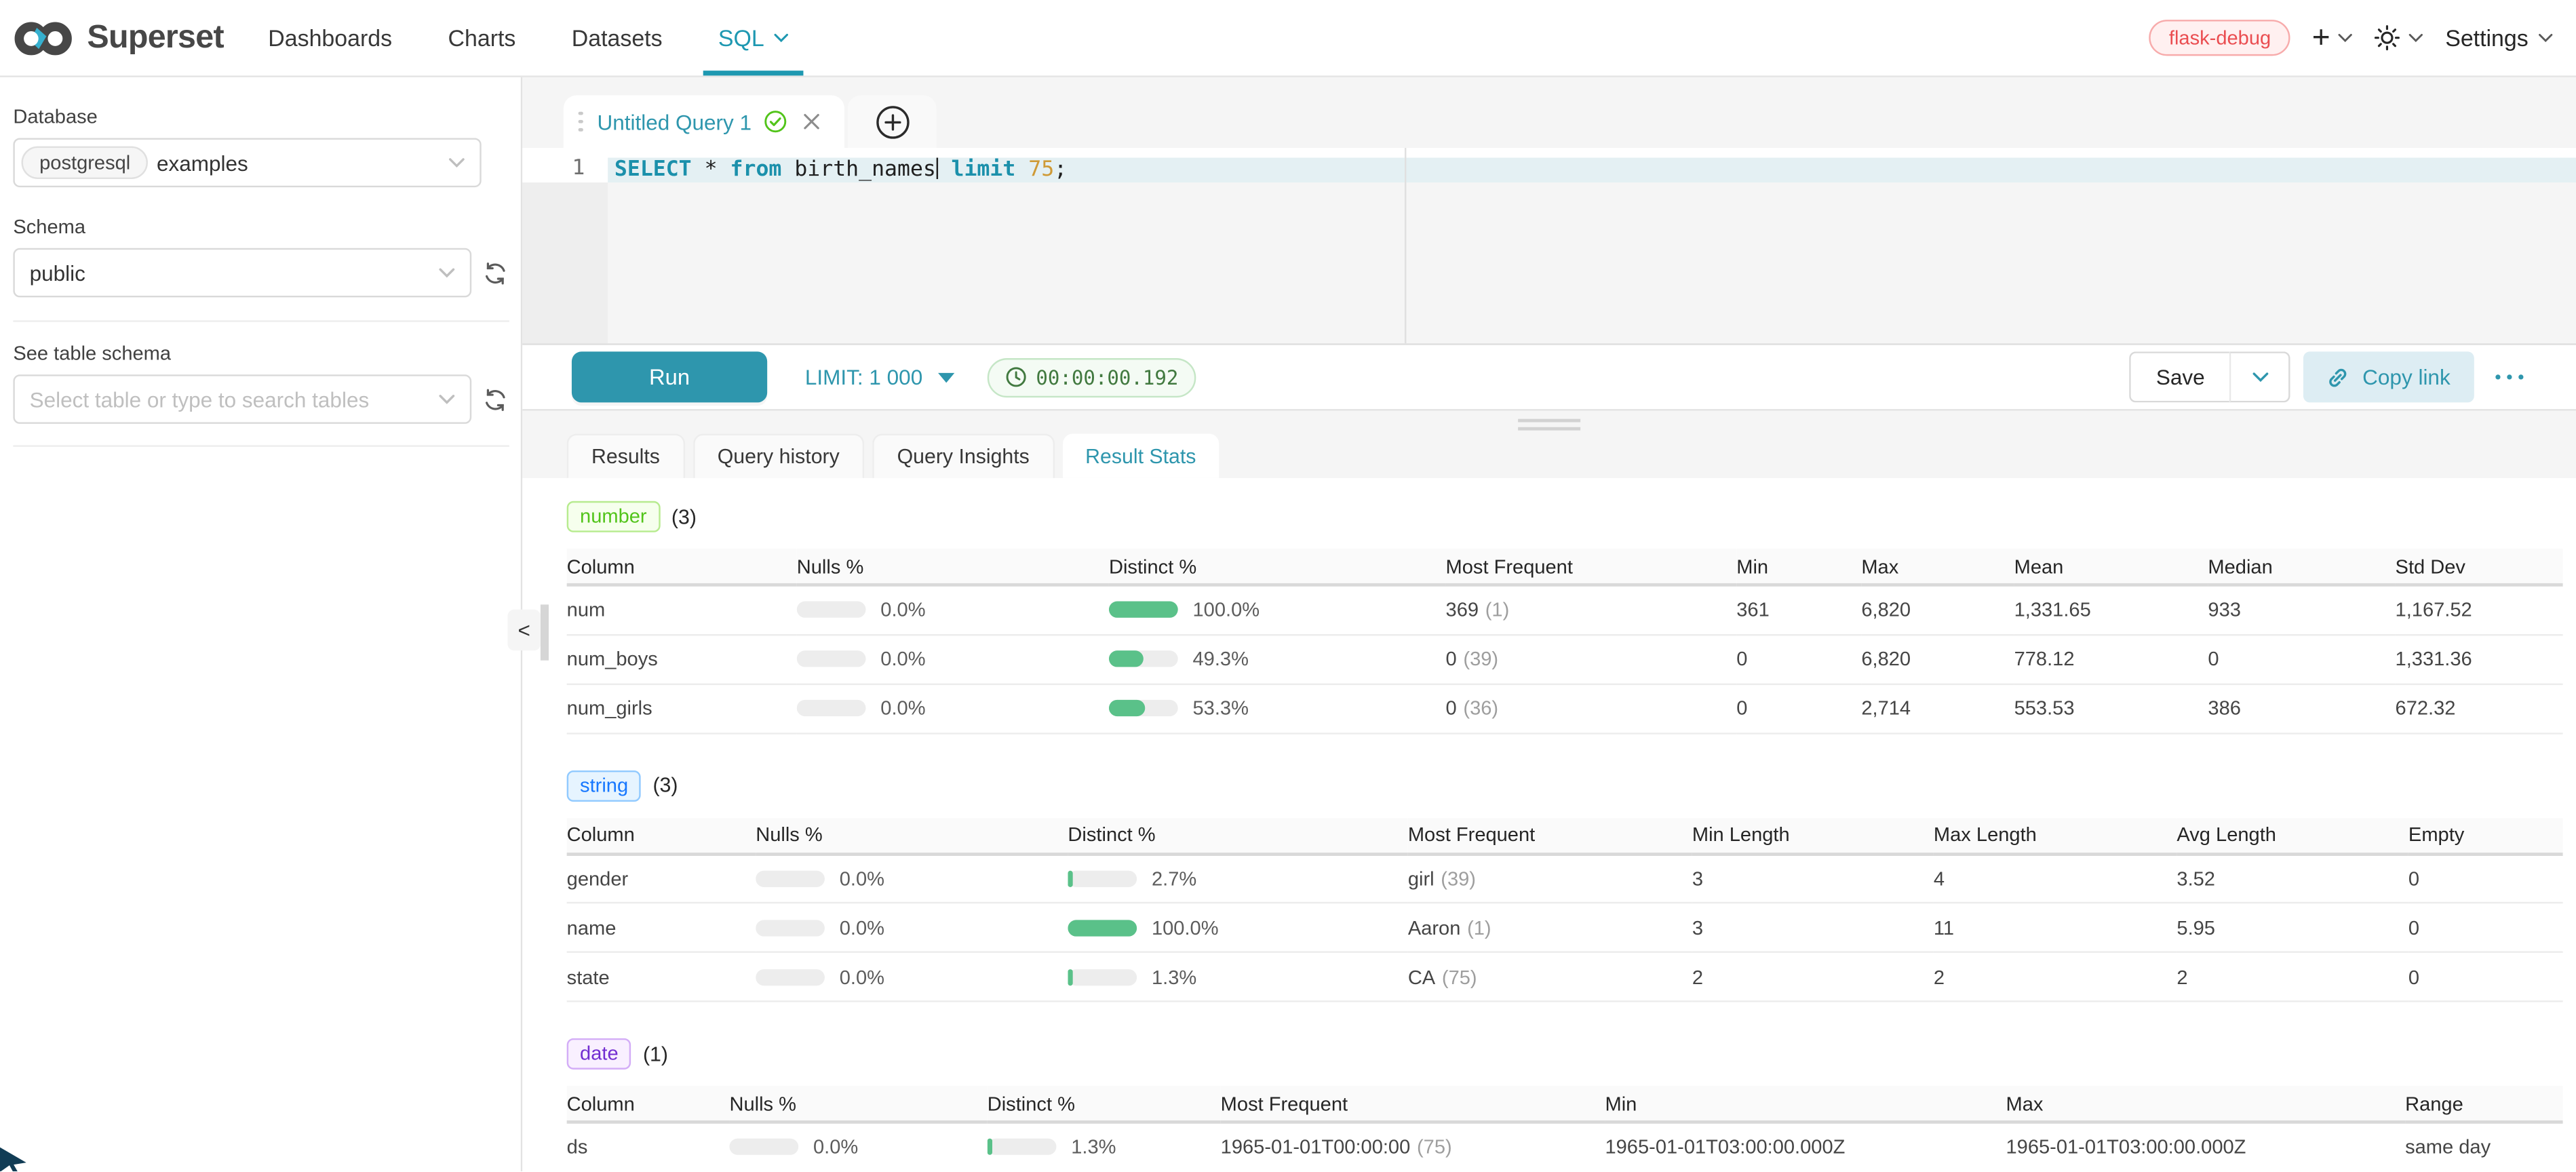 The height and width of the screenshot is (1172, 2576). Describe the element at coordinates (661, 977) in the screenshot. I see `cell-column-name: state` at that location.